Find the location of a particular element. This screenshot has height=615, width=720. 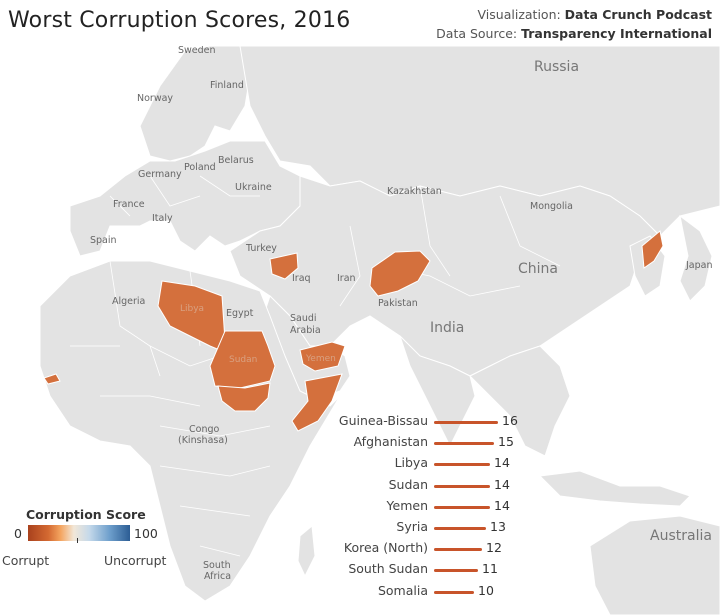

bar-row: Yemen 14 is located at coordinates (430, 508).